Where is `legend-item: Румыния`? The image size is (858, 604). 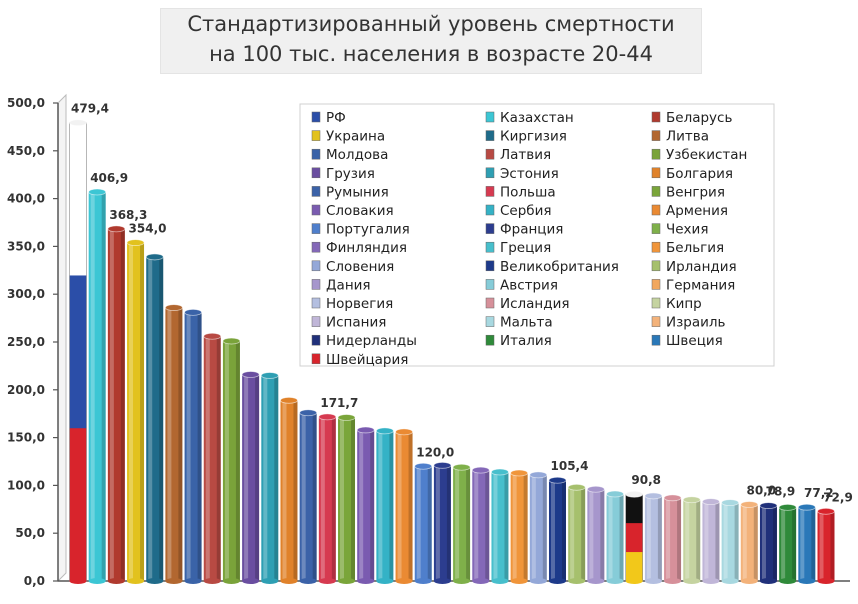 legend-item: Румыния is located at coordinates (350, 192).